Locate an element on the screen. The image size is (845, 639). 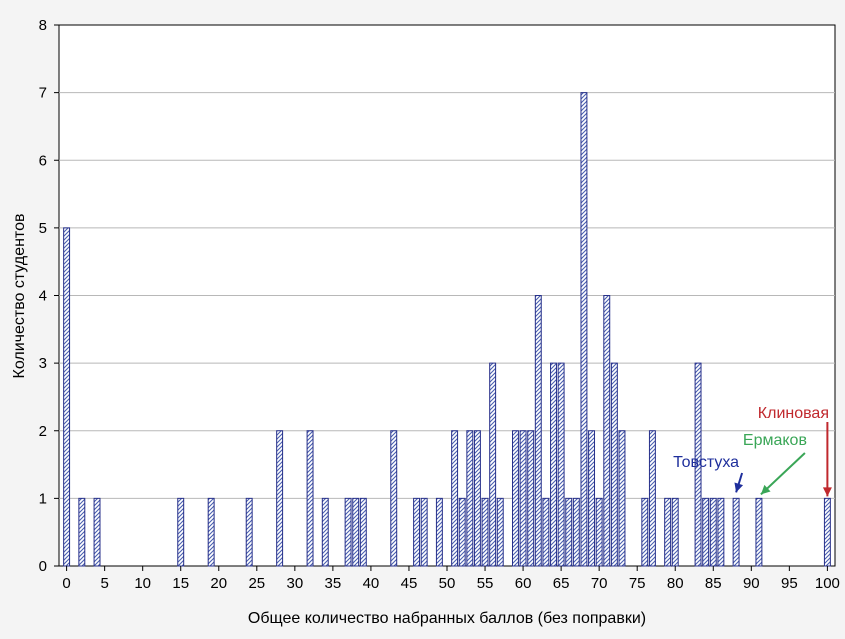
y-tick-label: 7 is located at coordinates (43, 93).